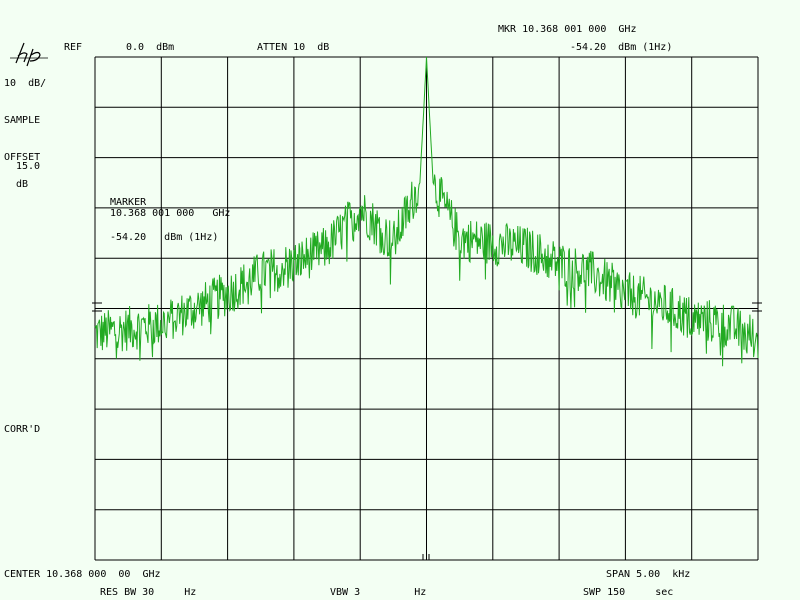  I want to click on detector-mode: SAMPLE, so click(22, 120).